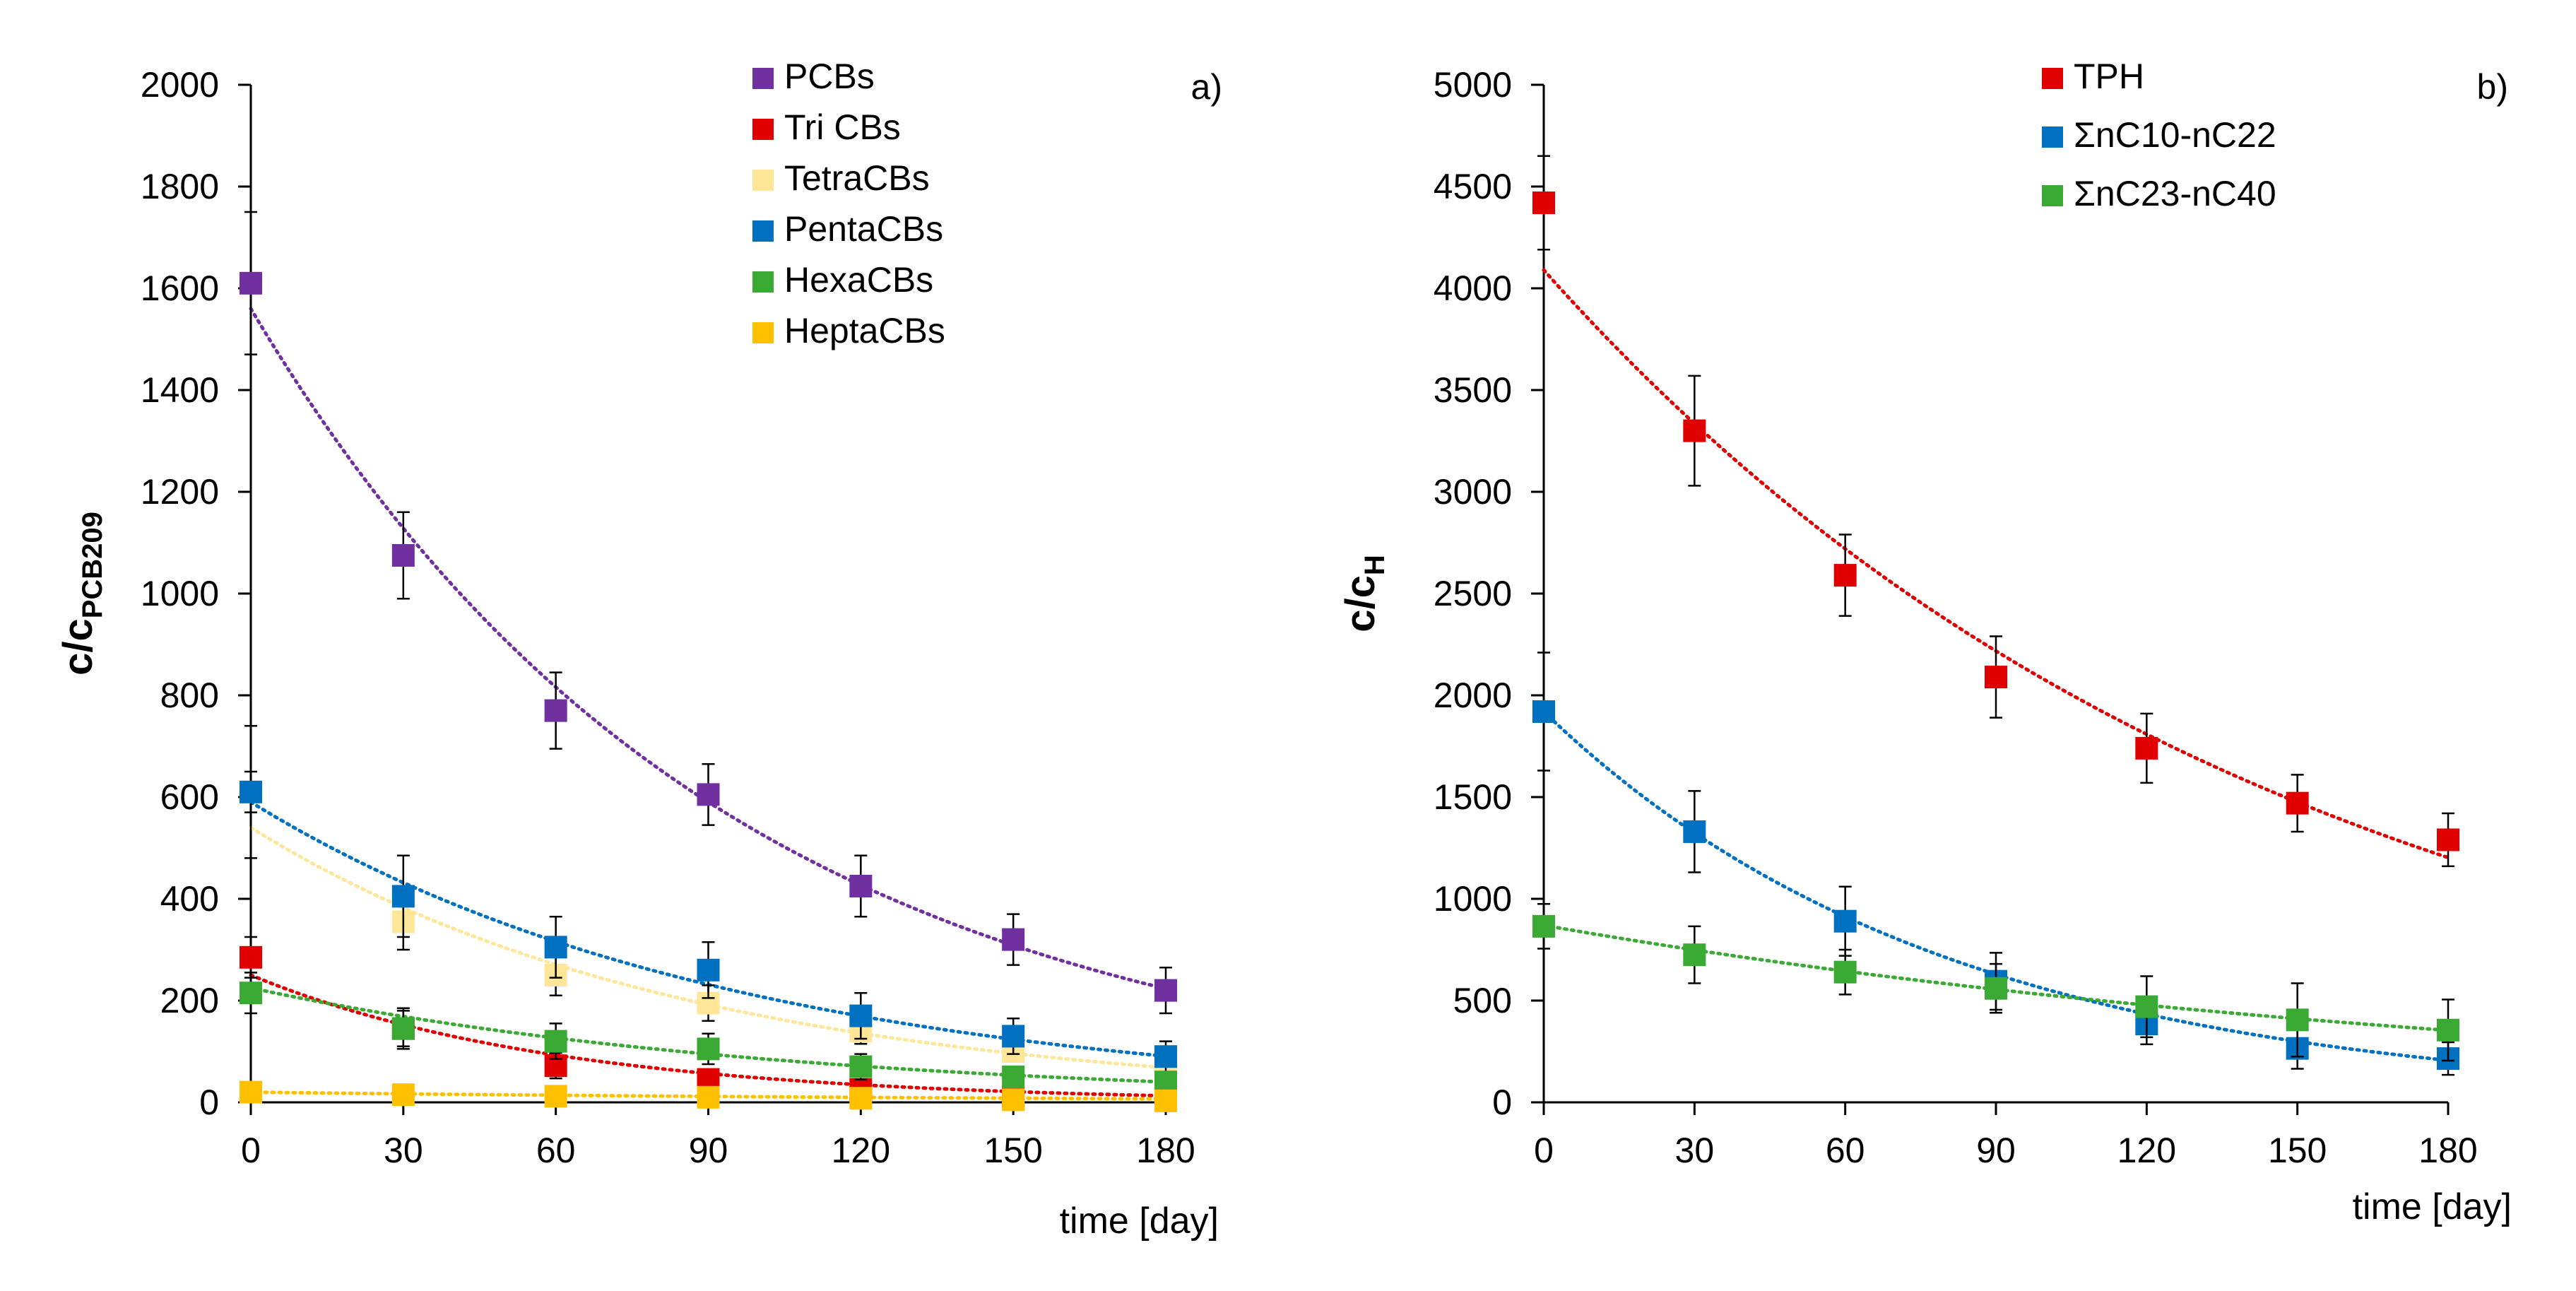 The image size is (2576, 1291). Describe the element at coordinates (2109, 76) in the screenshot. I see `panel-b-legend-tph-label: TPH` at that location.